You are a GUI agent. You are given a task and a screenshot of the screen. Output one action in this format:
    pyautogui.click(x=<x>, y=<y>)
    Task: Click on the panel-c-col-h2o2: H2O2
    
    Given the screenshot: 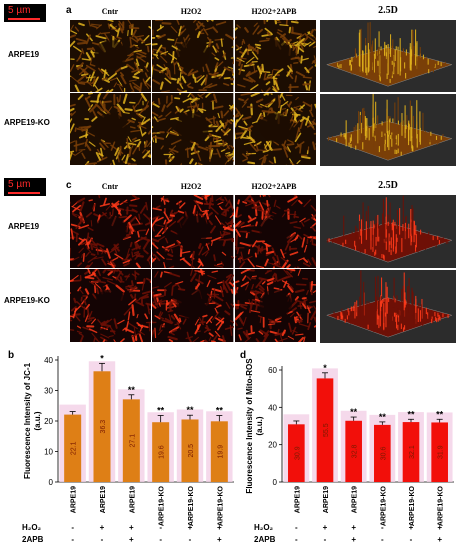 What is the action you would take?
    pyautogui.click(x=191, y=186)
    